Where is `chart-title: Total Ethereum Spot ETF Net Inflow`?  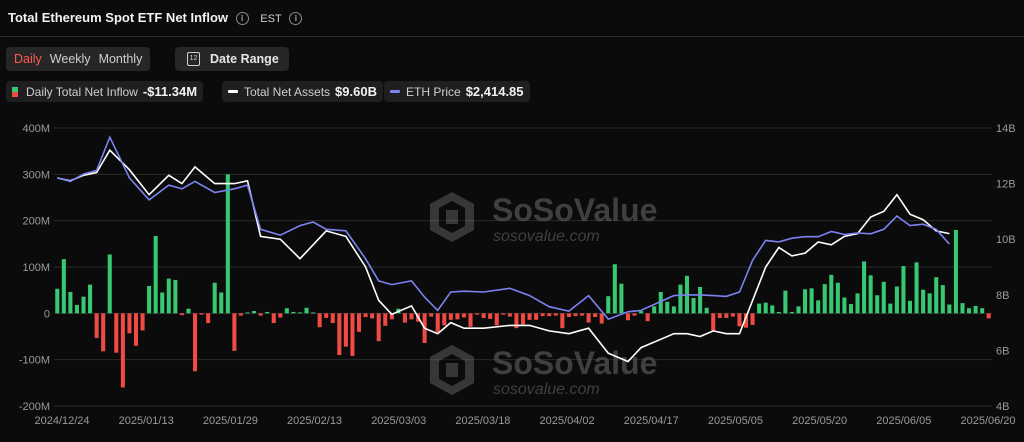 chart-title: Total Ethereum Spot ETF Net Inflow is located at coordinates (118, 17).